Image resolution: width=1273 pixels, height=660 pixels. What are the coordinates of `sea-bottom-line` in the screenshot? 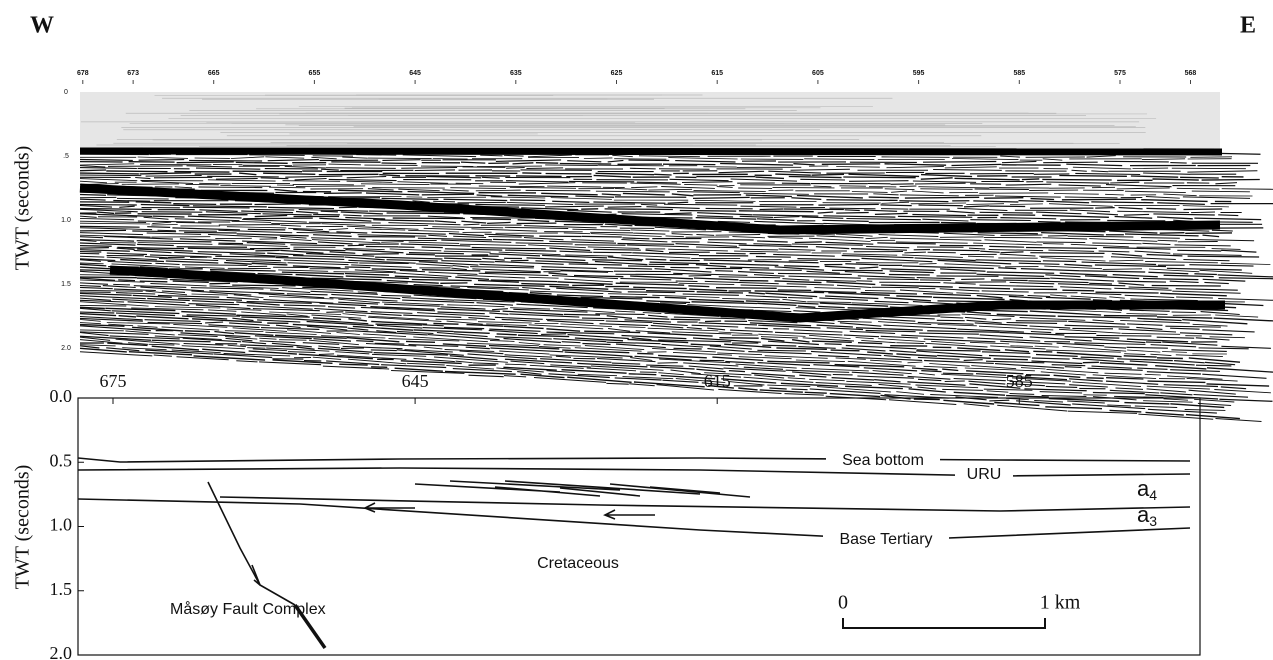 It's located at (634, 460).